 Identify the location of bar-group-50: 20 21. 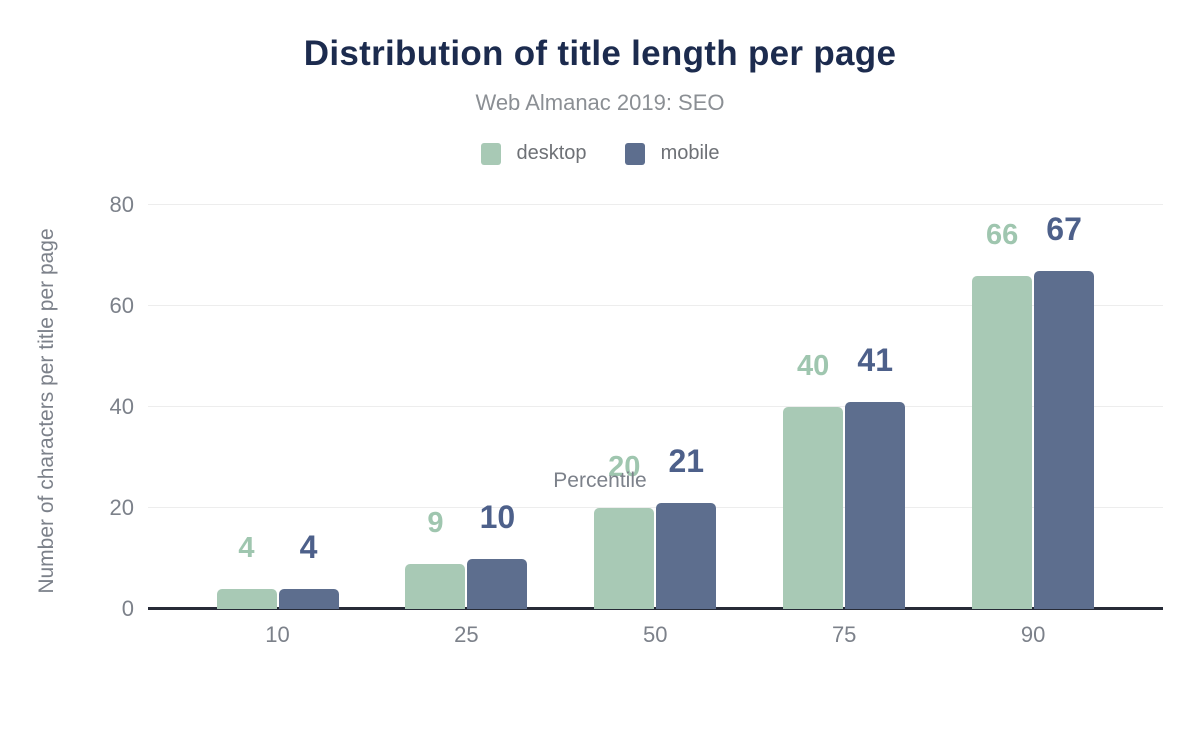
(655, 407).